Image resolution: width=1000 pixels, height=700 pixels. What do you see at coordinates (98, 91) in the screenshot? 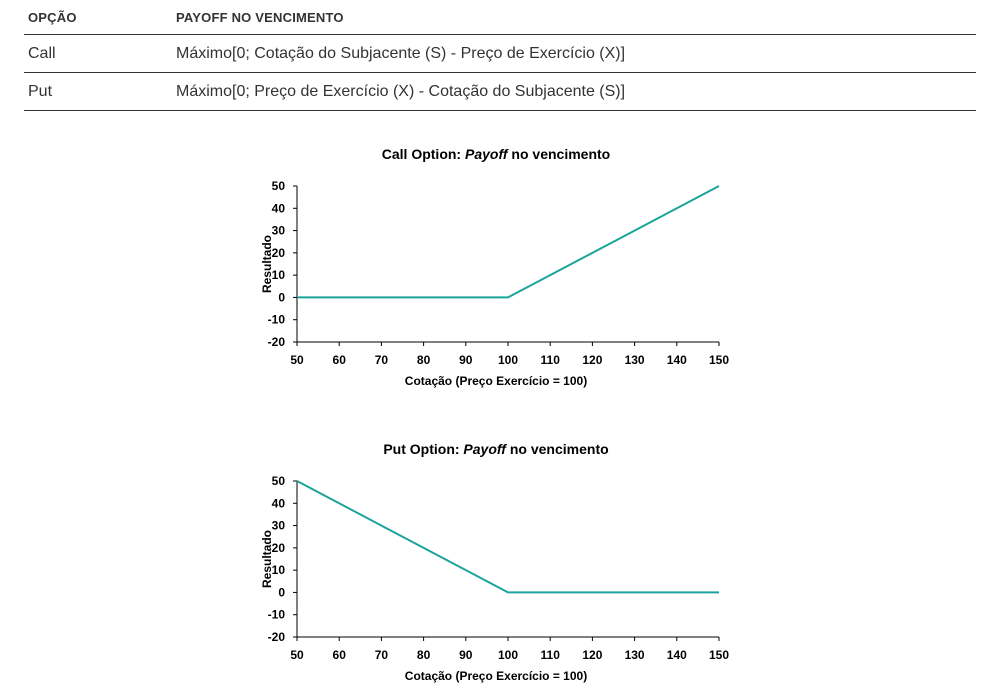
I see `table-cell-option: Put` at bounding box center [98, 91].